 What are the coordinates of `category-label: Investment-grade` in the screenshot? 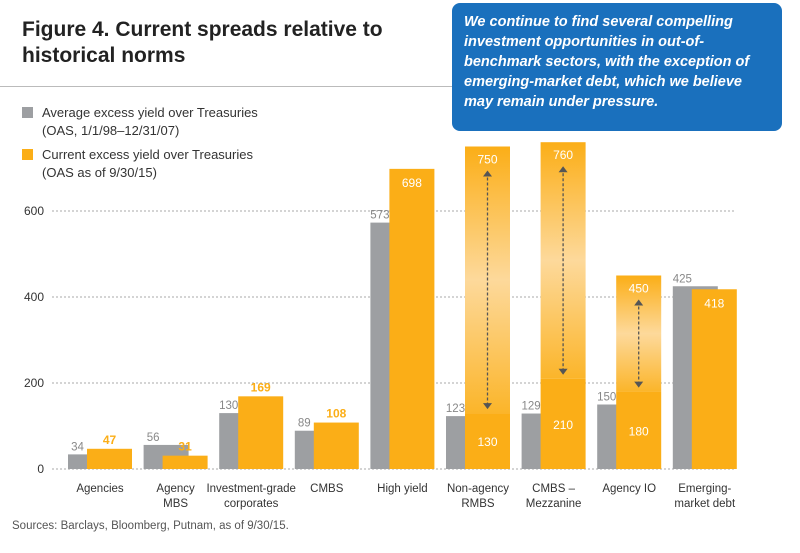 It's located at (251, 489).